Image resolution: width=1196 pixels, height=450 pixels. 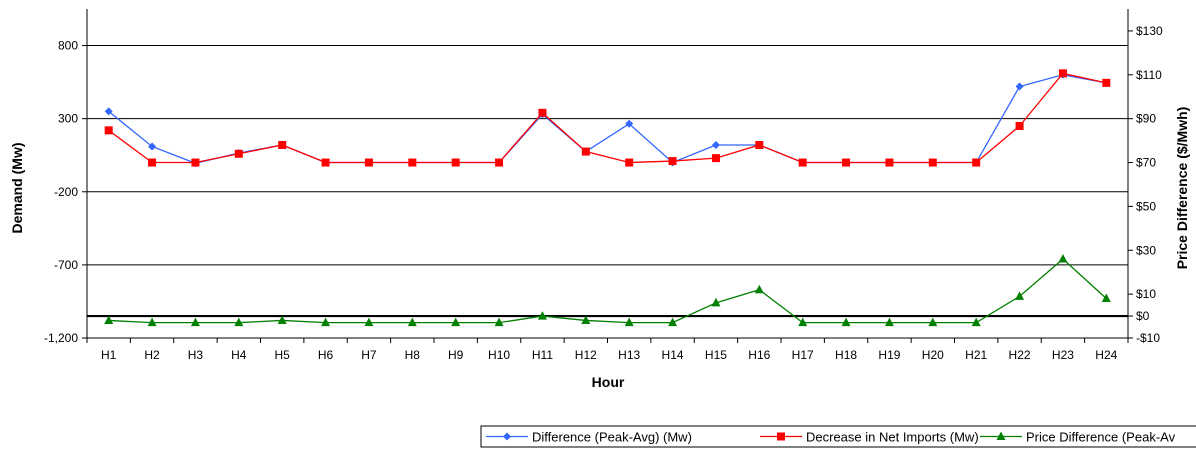 I want to click on x-tick-label: H9, so click(x=456, y=355).